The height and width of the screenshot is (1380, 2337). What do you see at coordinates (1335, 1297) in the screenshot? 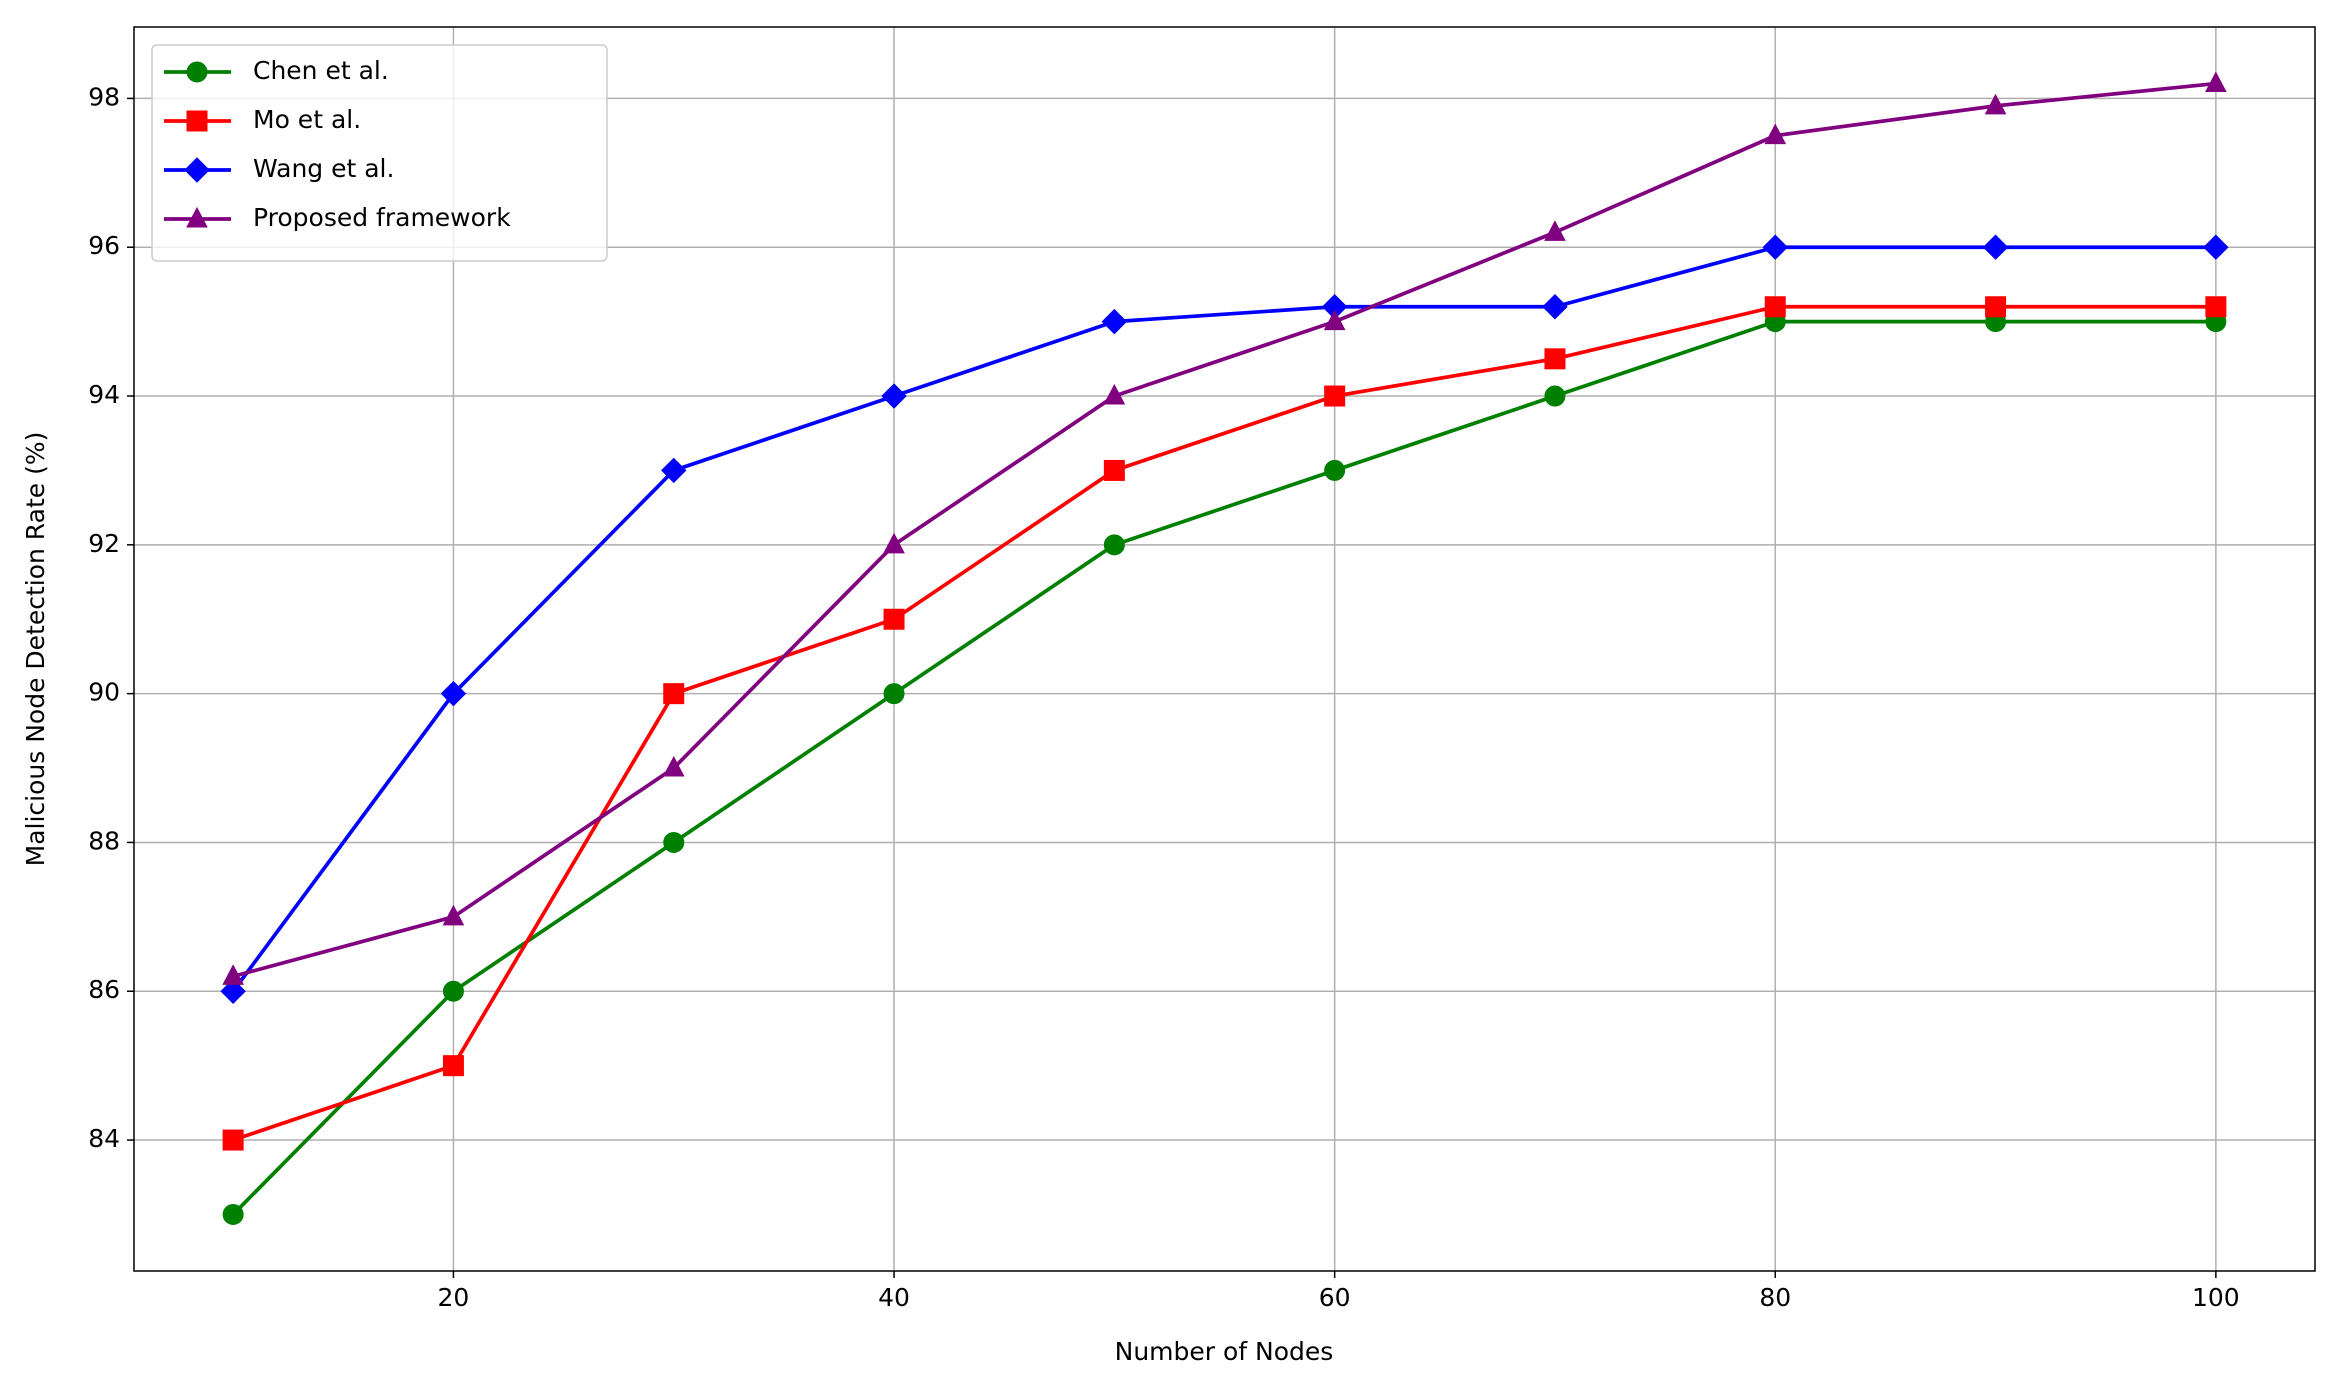
I see `x-tick-label: 60` at bounding box center [1335, 1297].